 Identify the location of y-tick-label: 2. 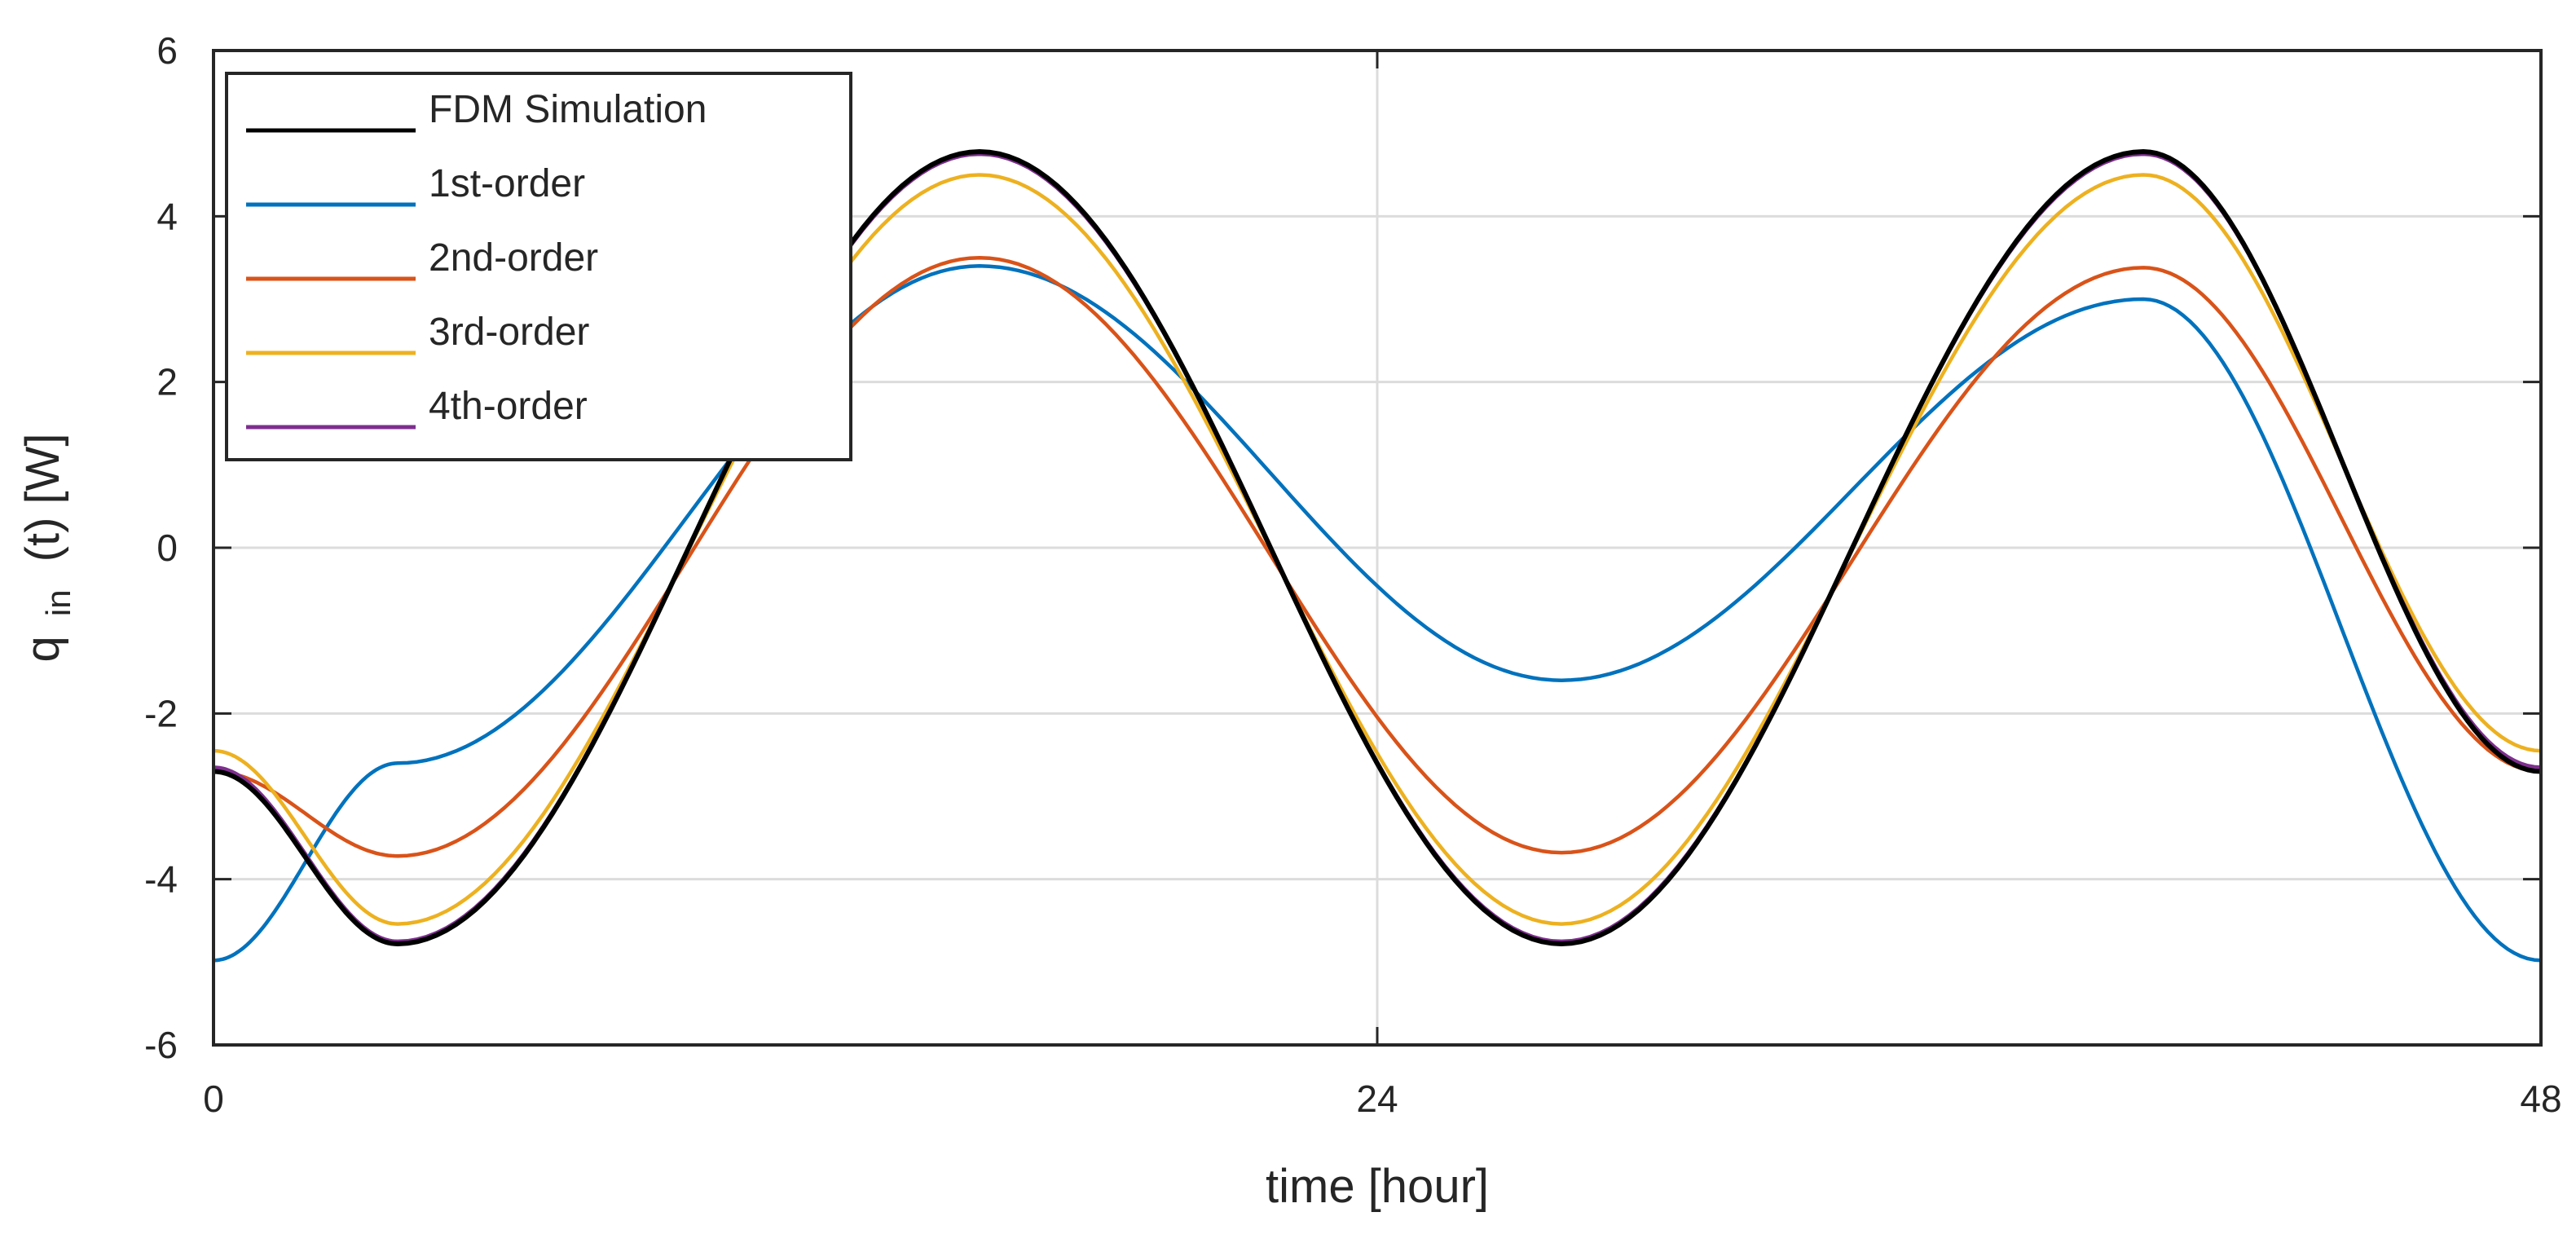
(167, 382).